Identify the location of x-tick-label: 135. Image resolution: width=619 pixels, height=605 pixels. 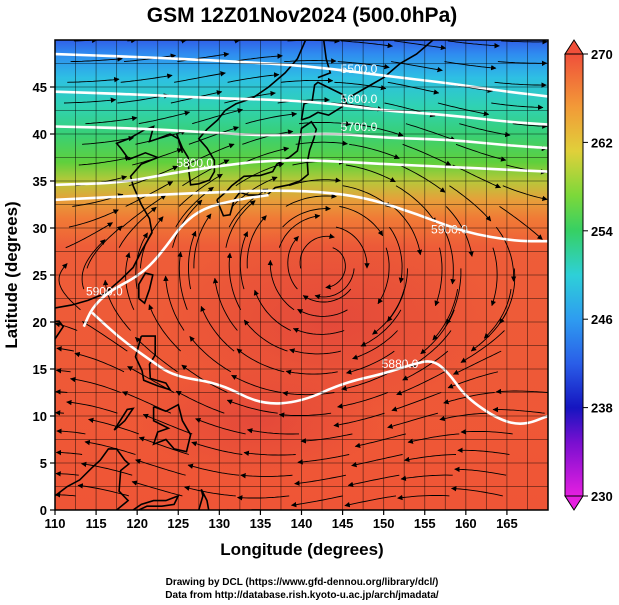
(261, 523).